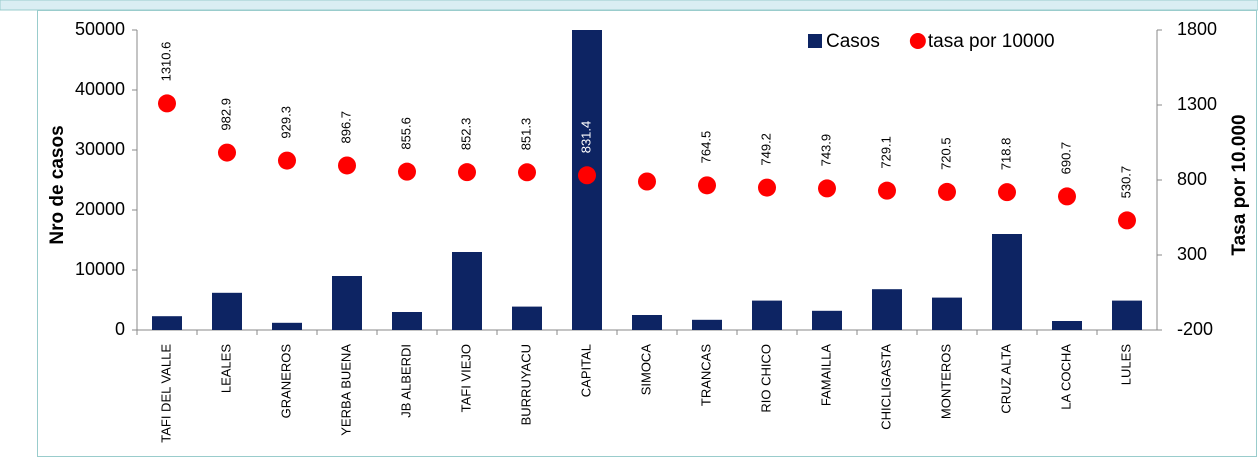 Image resolution: width=1258 pixels, height=457 pixels. I want to click on legend-label: Casos, so click(853, 41).